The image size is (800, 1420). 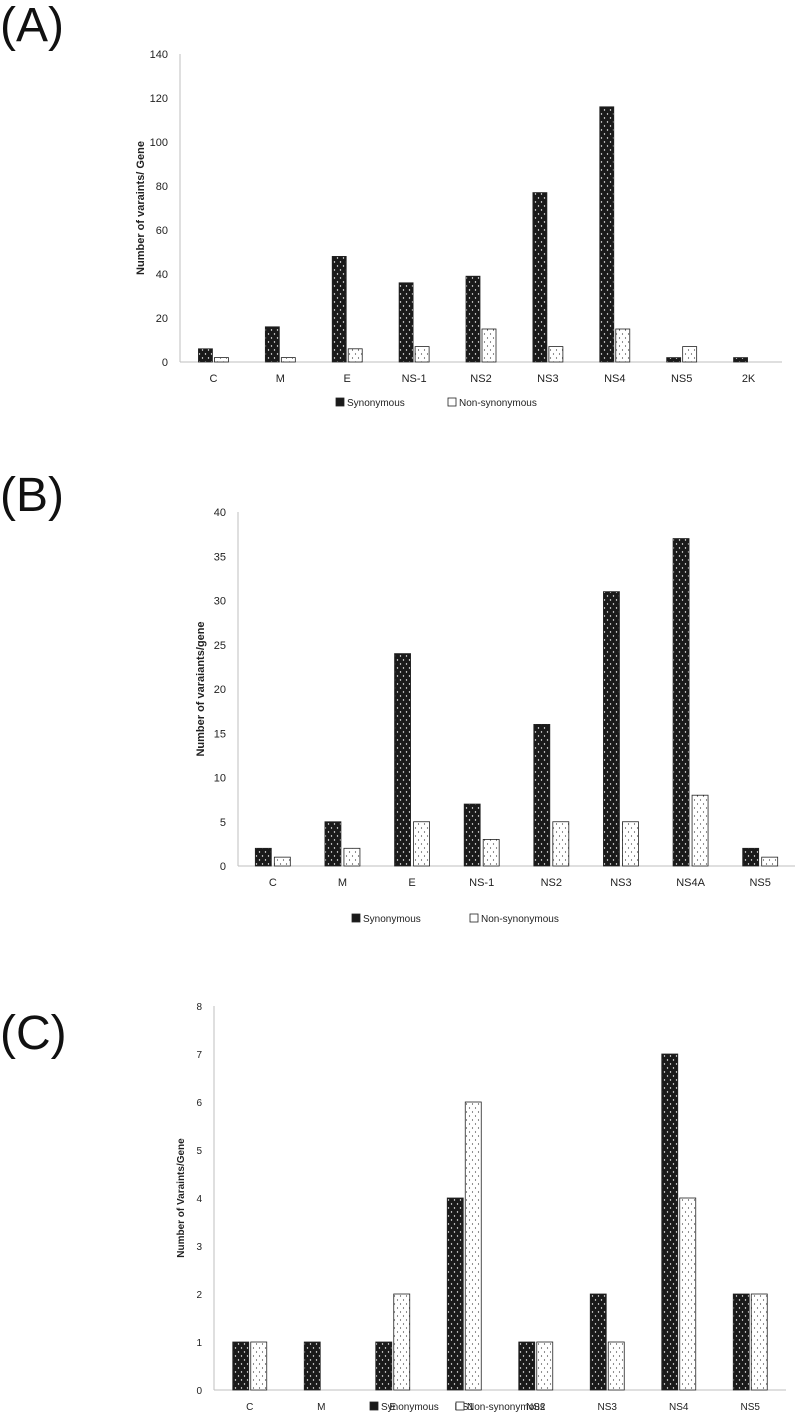 What do you see at coordinates (465, 1407) in the screenshot?
I see `x-tick-label: NS1` at bounding box center [465, 1407].